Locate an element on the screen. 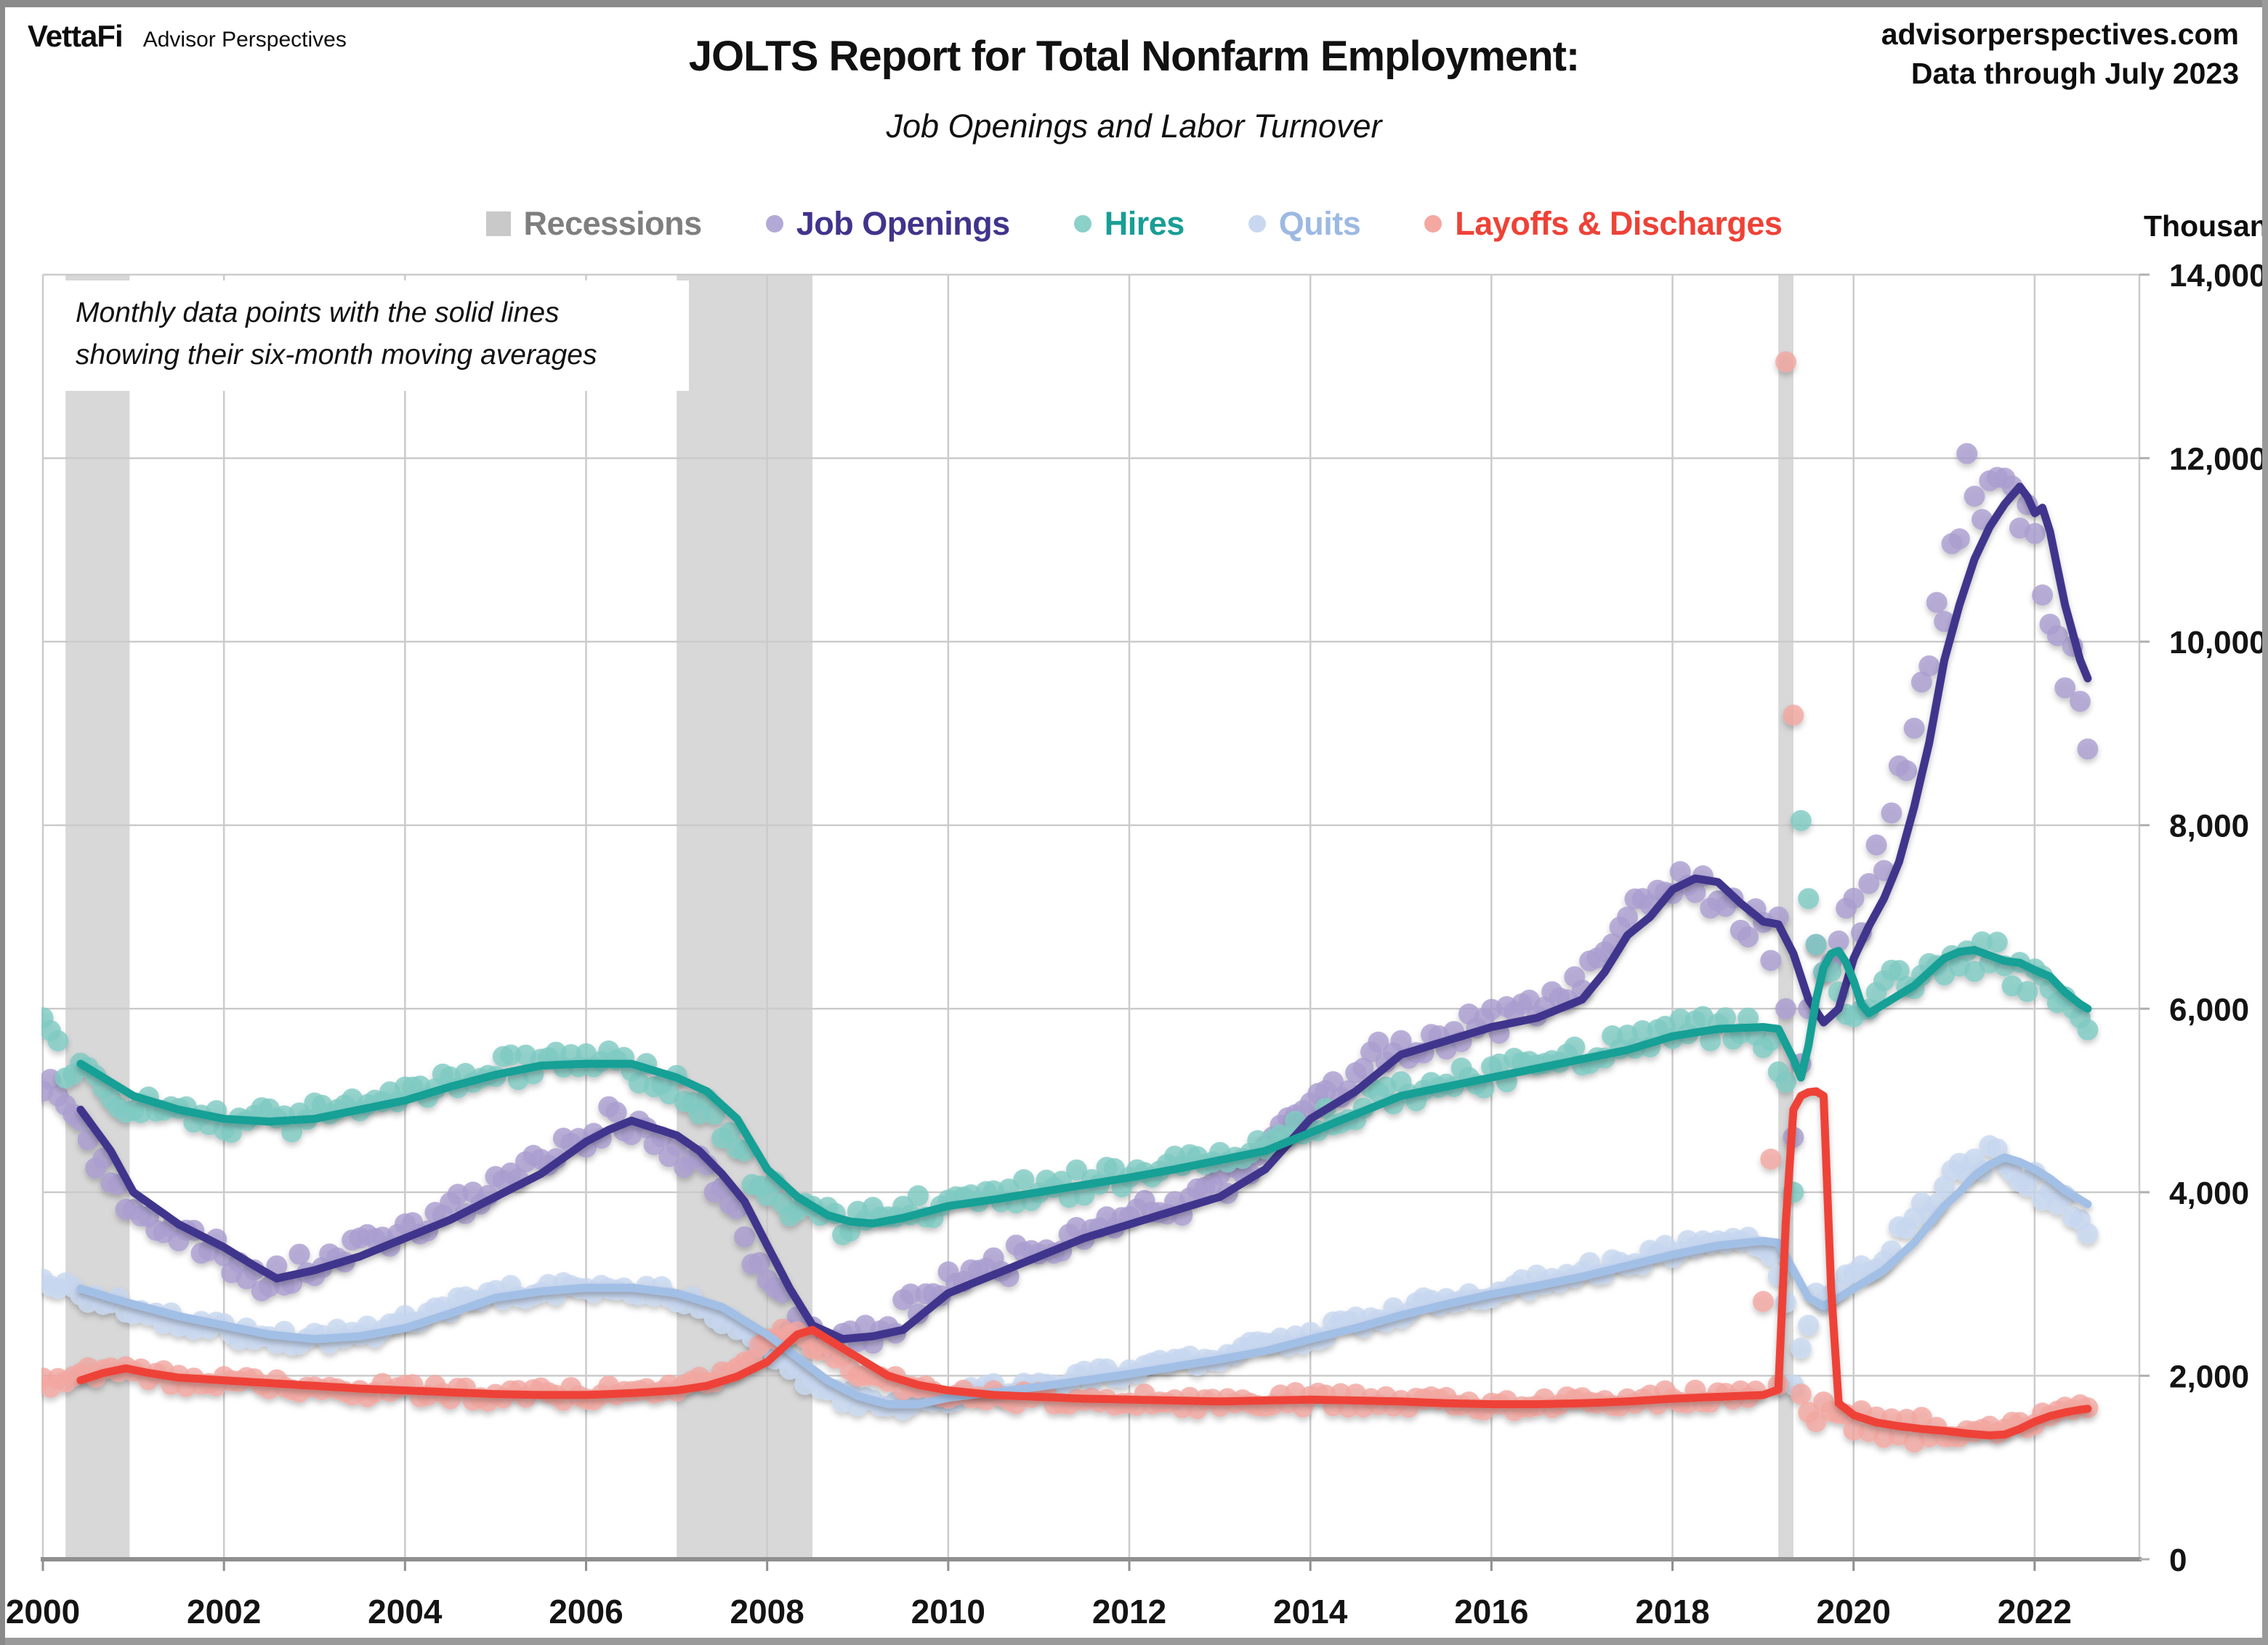 This screenshot has width=2268, height=1645. x-tick-label: 2008 is located at coordinates (767, 1611).